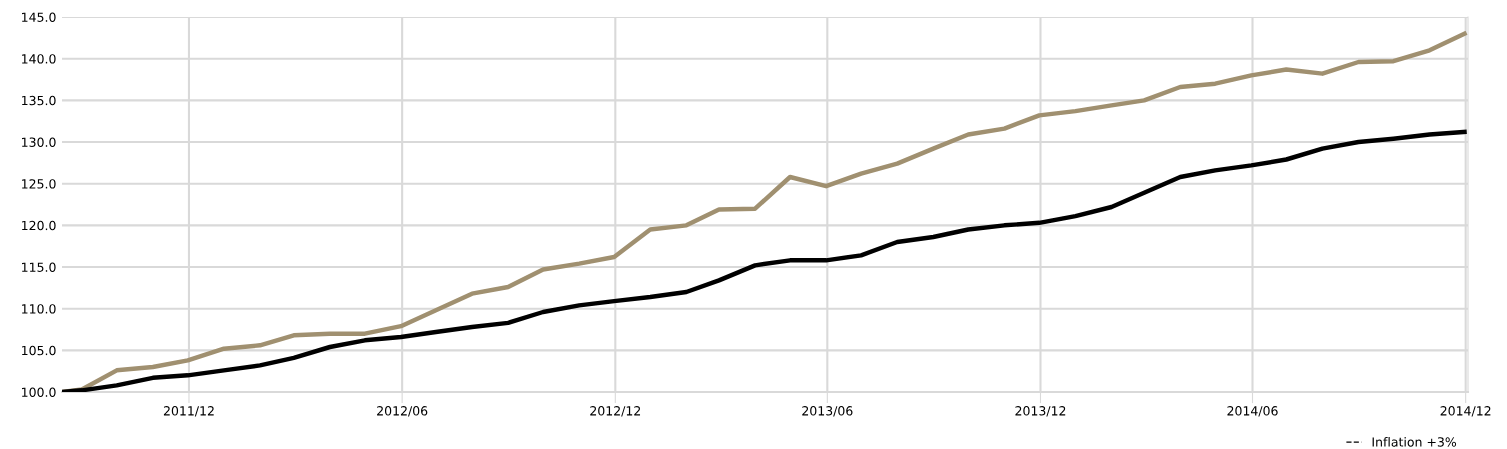  What do you see at coordinates (39, 184) in the screenshot?
I see `y-tick-label: 125.0` at bounding box center [39, 184].